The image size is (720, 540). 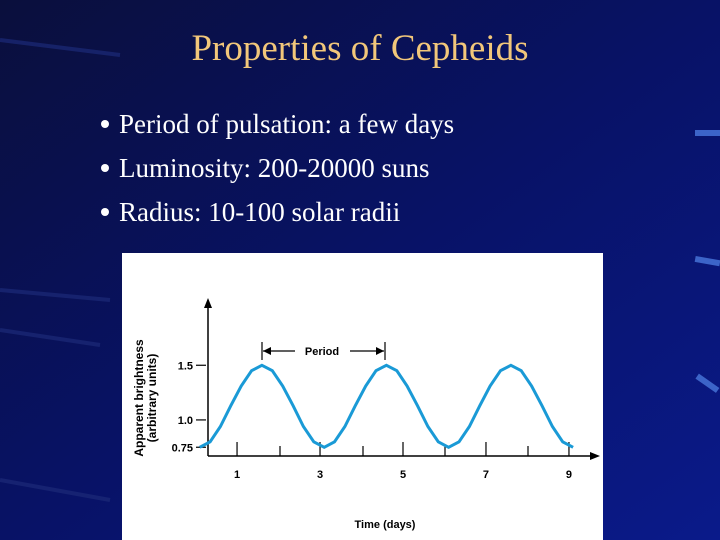 What do you see at coordinates (569, 475) in the screenshot?
I see `x-tick-label: 9` at bounding box center [569, 475].